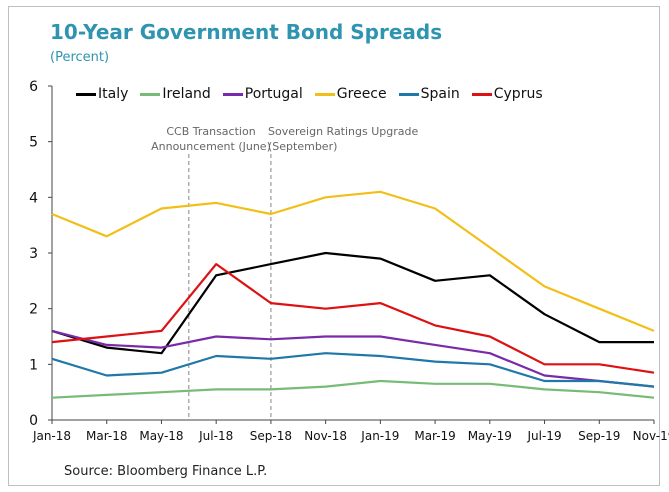 This screenshot has width=669, height=492. I want to click on y-tick-label: 4, so click(33, 198).